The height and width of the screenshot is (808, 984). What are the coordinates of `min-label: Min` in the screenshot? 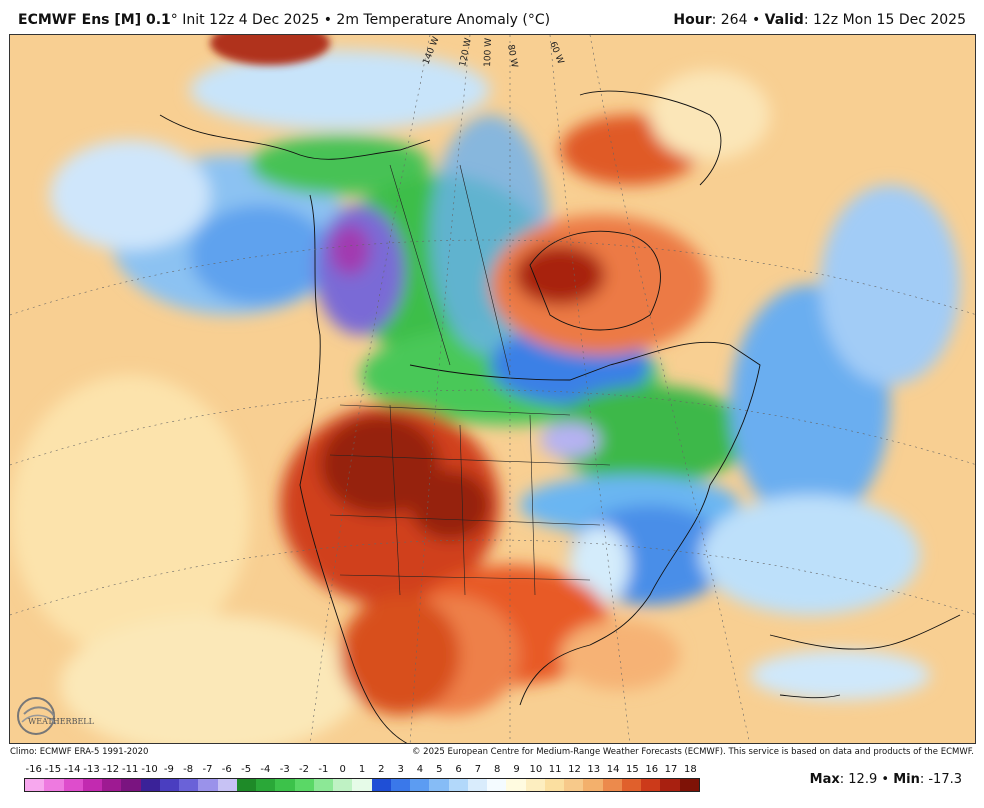 It's located at (906, 779).